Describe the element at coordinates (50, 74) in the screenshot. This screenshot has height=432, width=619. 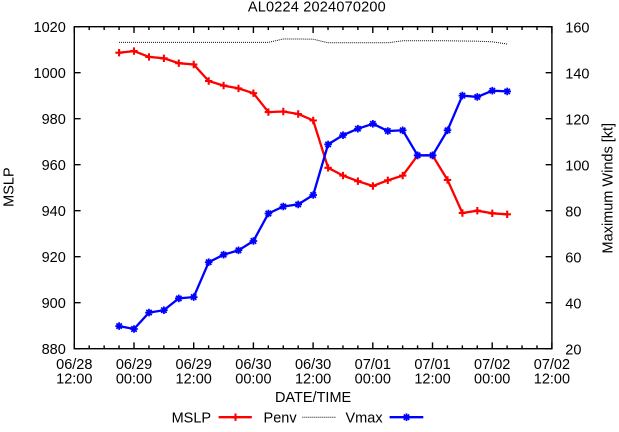
I see `svg-text: 1000` at that location.